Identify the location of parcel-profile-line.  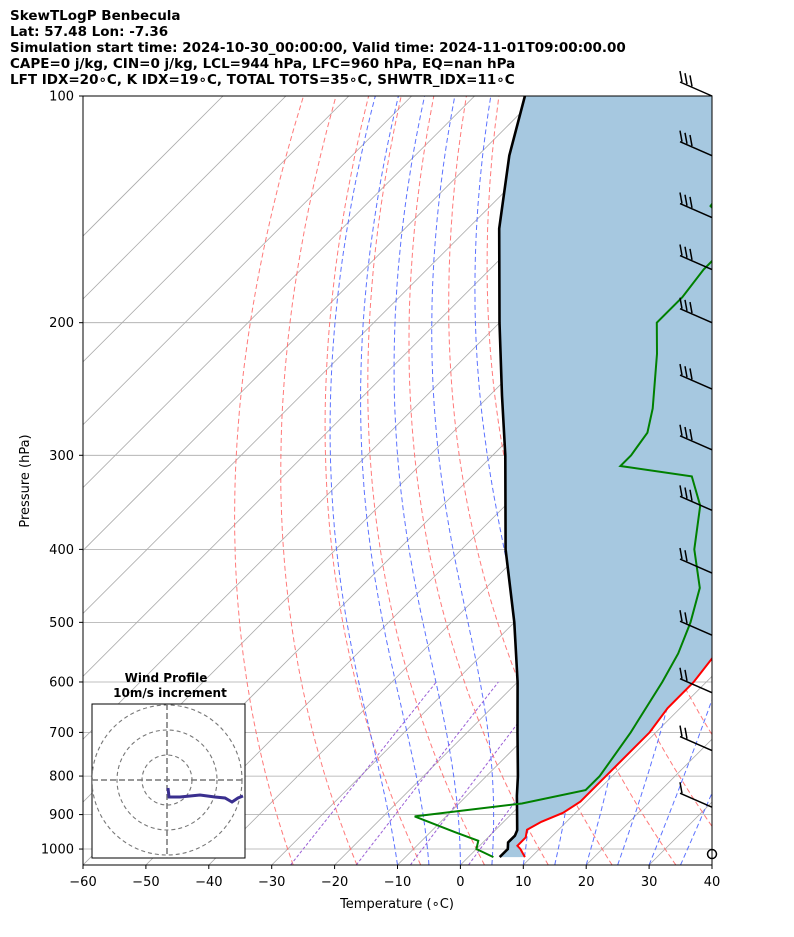
(512, 477).